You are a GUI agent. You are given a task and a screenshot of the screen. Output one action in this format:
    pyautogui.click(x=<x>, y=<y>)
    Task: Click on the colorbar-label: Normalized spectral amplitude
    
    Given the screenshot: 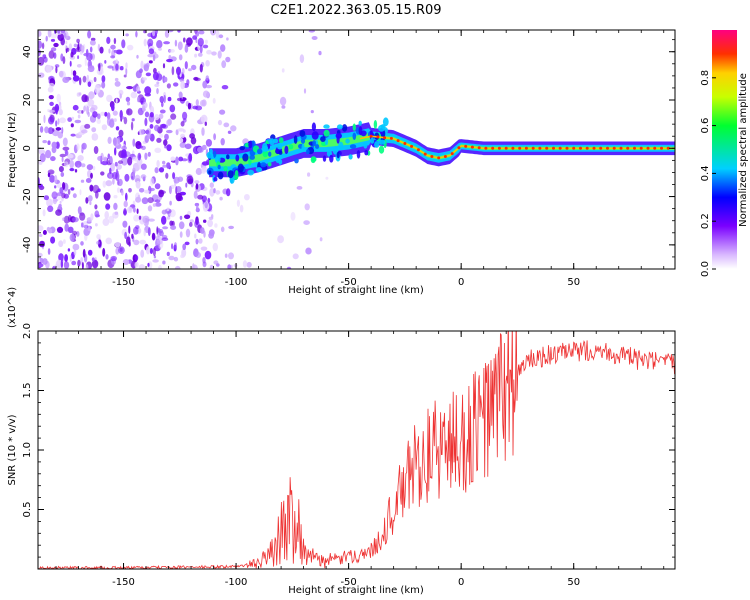 What is the action you would take?
    pyautogui.click(x=743, y=150)
    